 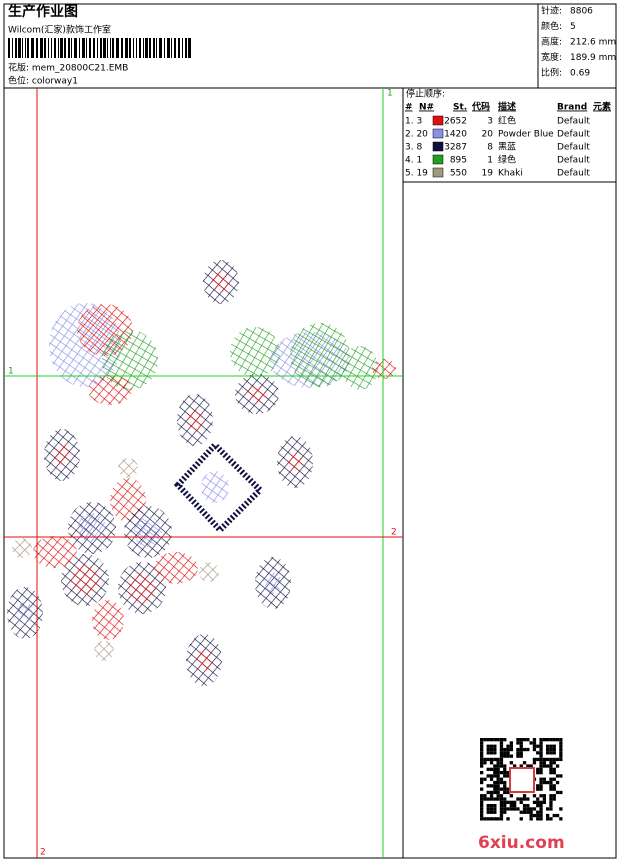 What do you see at coordinates (551, 42) in the screenshot?
I see `stat-label: 高度:` at bounding box center [551, 42].